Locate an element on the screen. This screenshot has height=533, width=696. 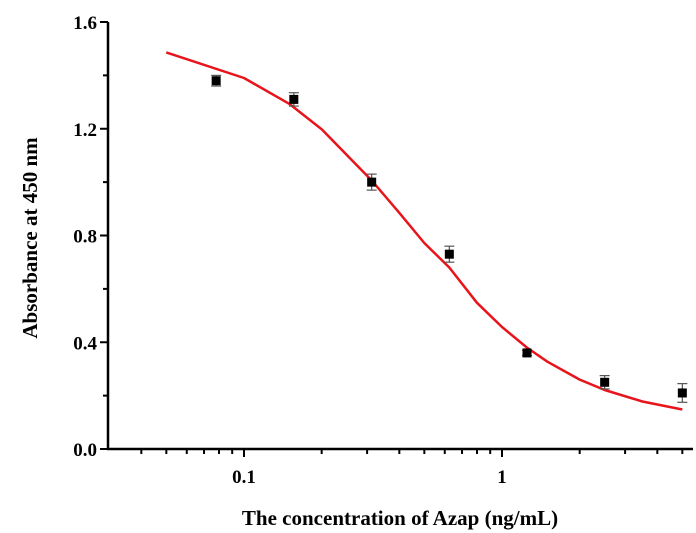
x-tick-label: 1 is located at coordinates (502, 477).